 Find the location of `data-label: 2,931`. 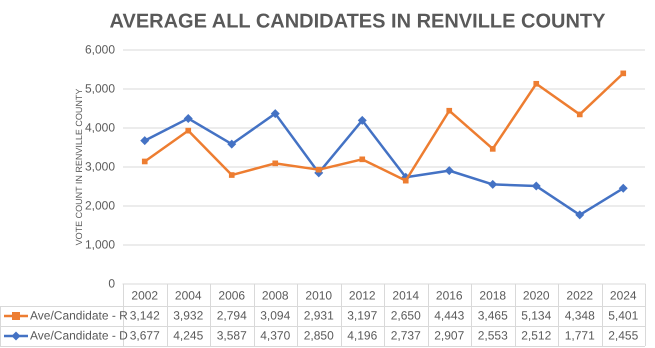

data-label: 2,931 is located at coordinates (319, 315).